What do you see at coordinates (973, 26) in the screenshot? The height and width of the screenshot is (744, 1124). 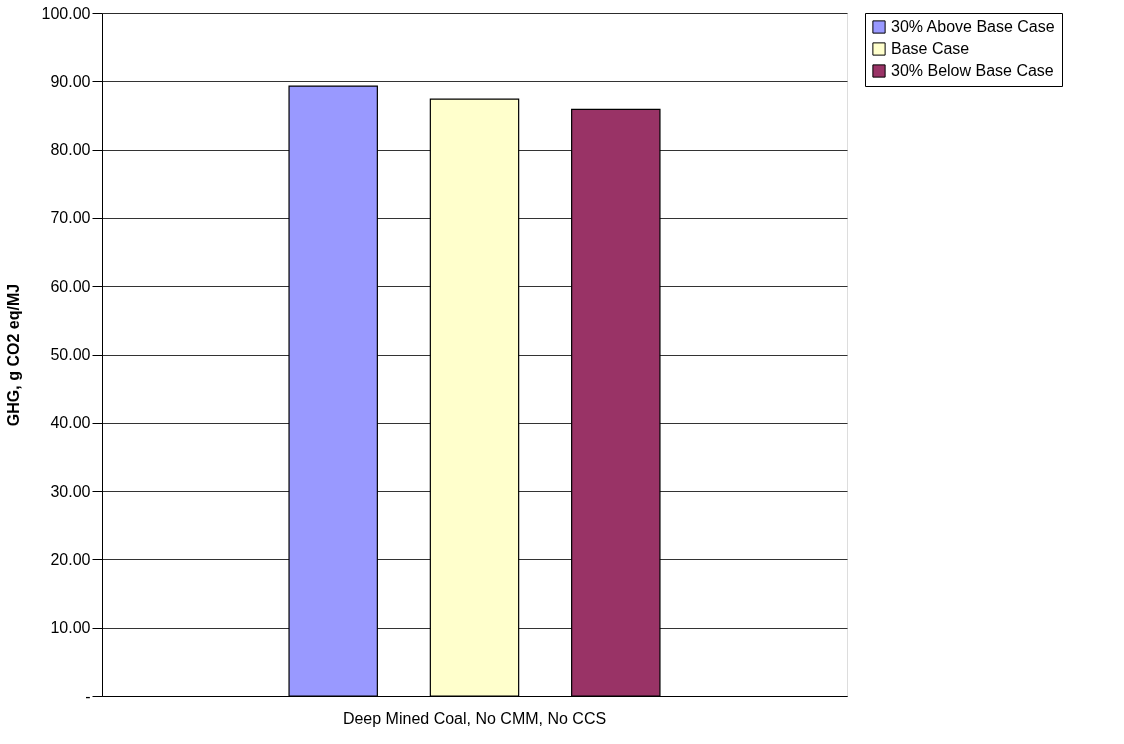 I see `legend-label: 30% Above Base Case` at bounding box center [973, 26].